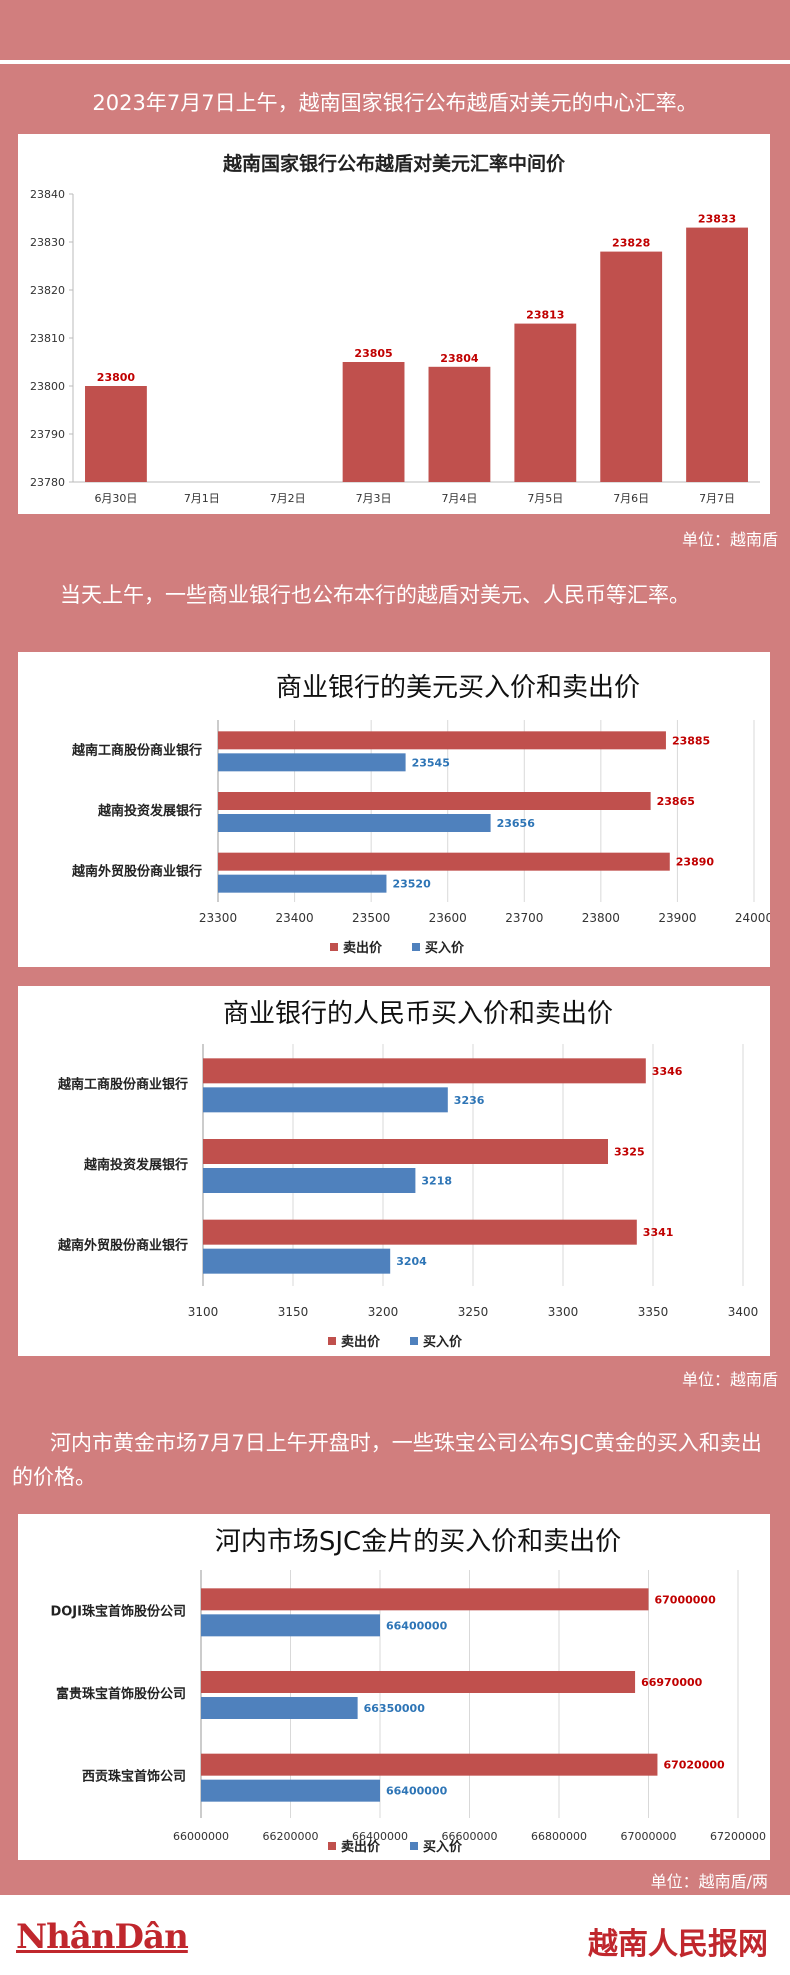 Image resolution: width=790 pixels, height=1975 pixels. I want to click on x-tick-label: 23600, so click(448, 918).